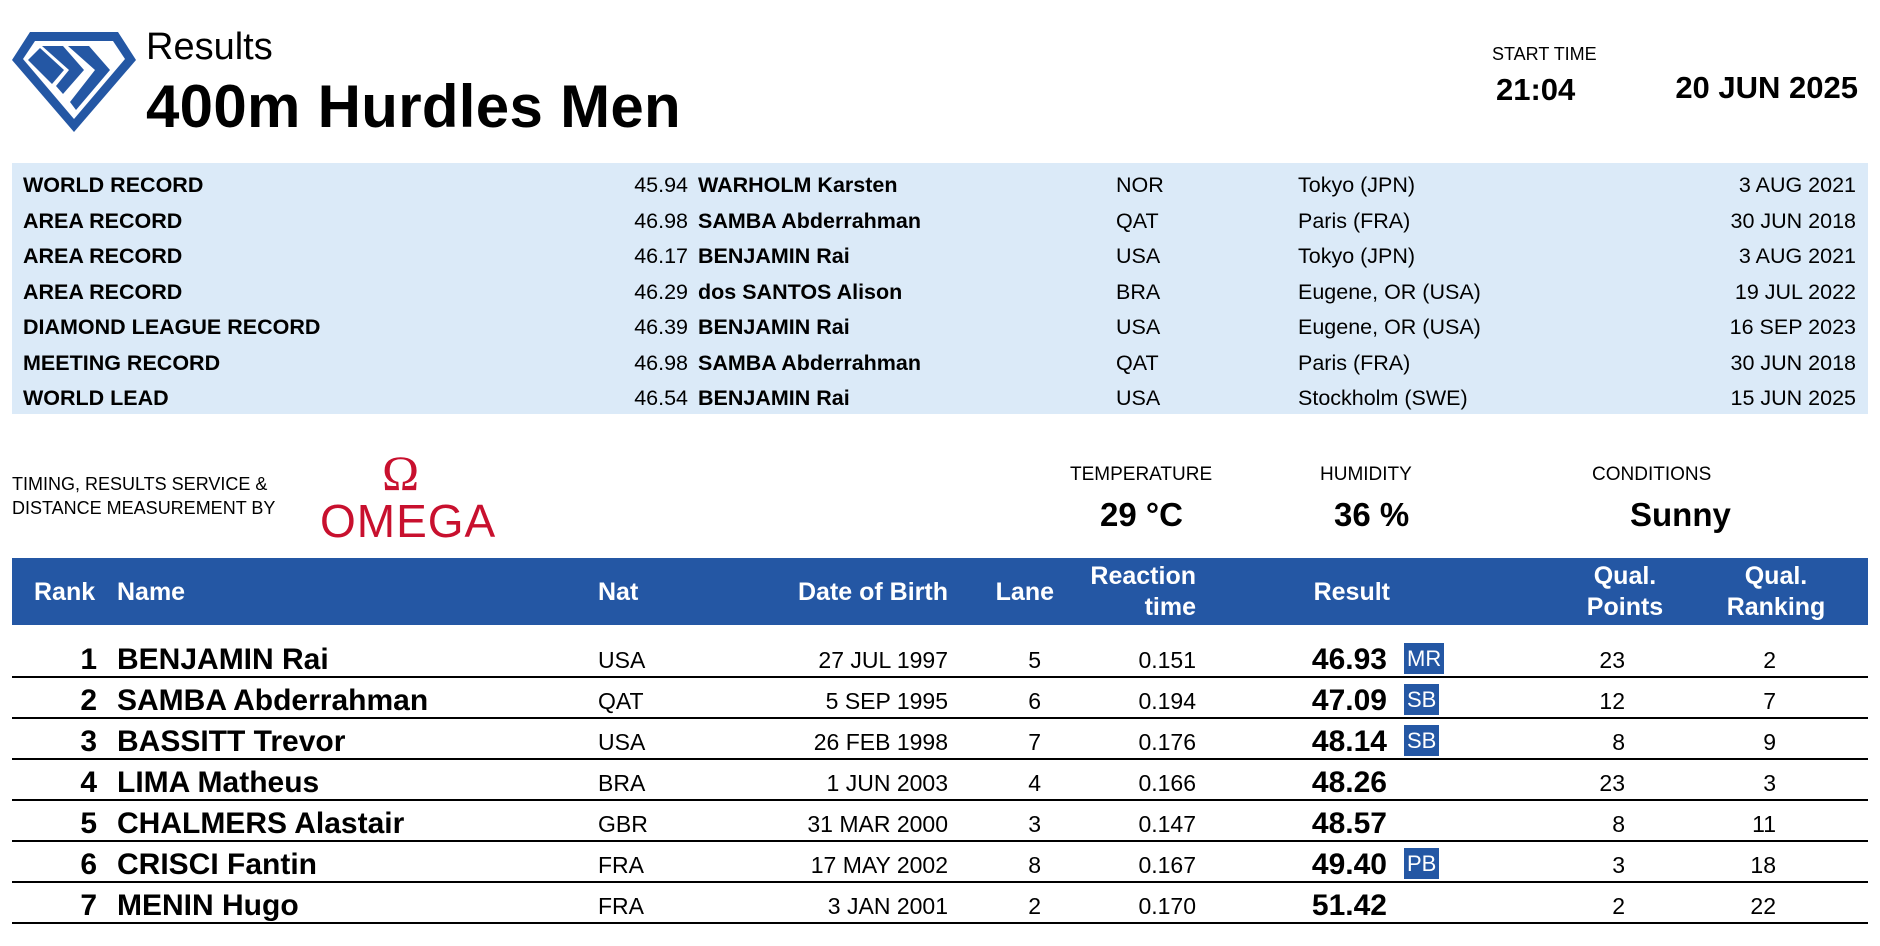  Describe the element at coordinates (1372, 514) in the screenshot. I see `humidity-value: 36 %` at that location.